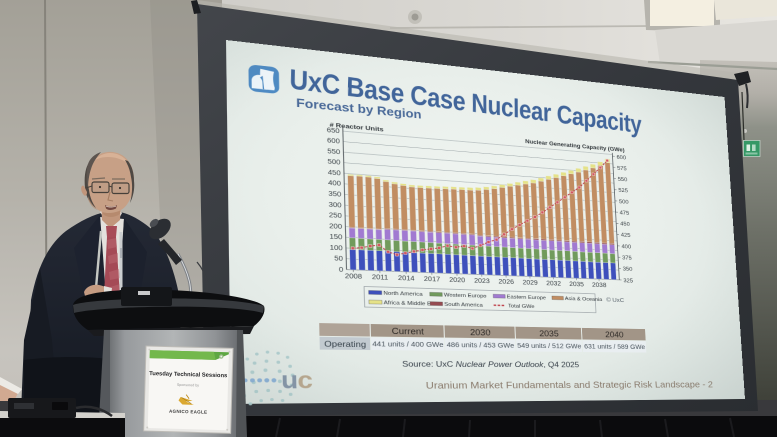 This screenshot has height=437, width=777. What do you see at coordinates (406, 278) in the screenshot?
I see `svg-text: 2014` at bounding box center [406, 278].